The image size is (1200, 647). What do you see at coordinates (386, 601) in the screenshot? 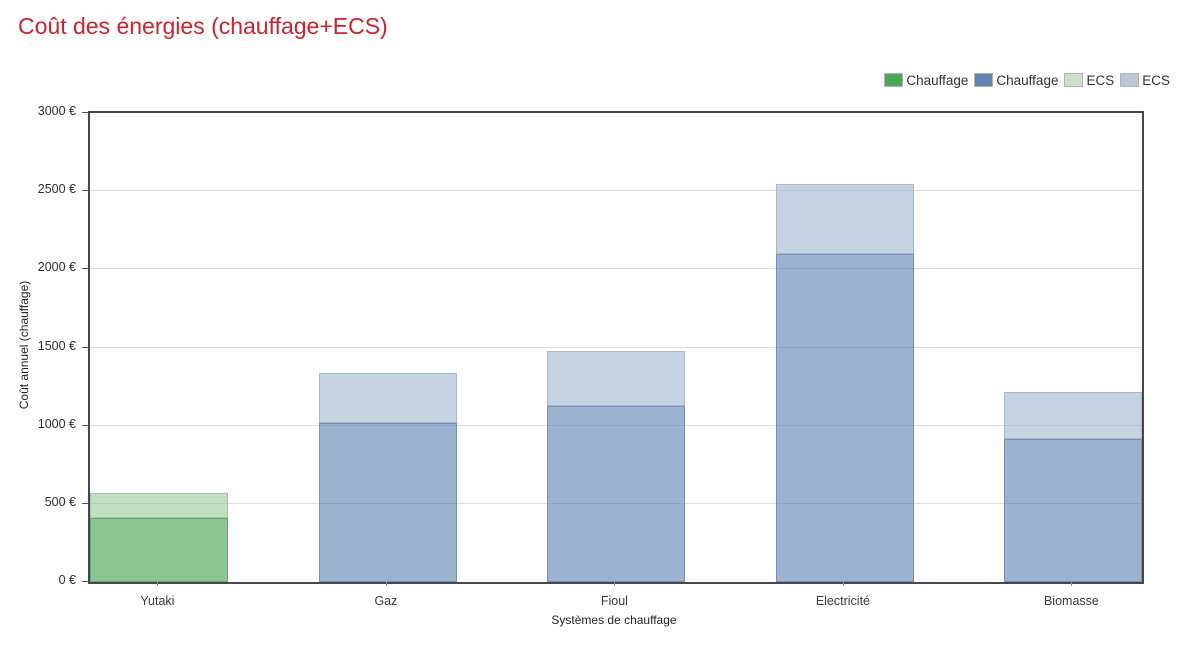
I see `x-category-label-gaz: Gaz` at bounding box center [386, 601].